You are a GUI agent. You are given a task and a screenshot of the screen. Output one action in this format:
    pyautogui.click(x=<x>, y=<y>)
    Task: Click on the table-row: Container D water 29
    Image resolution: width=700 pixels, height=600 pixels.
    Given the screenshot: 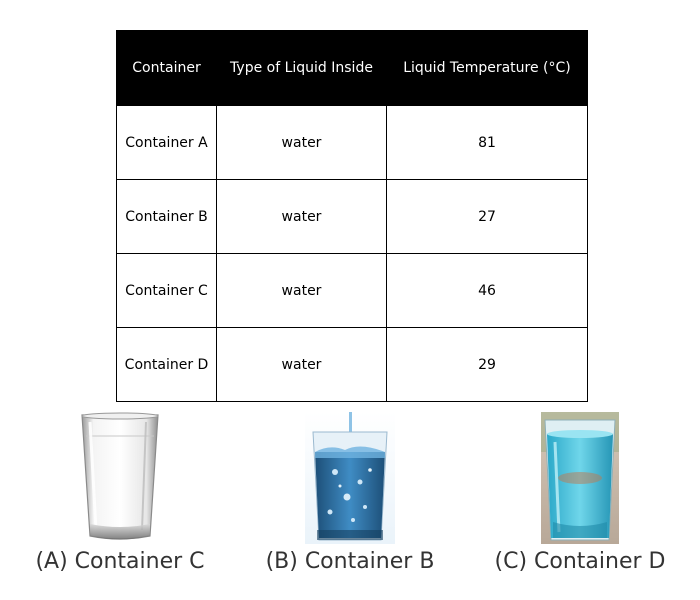 What is the action you would take?
    pyautogui.click(x=352, y=364)
    